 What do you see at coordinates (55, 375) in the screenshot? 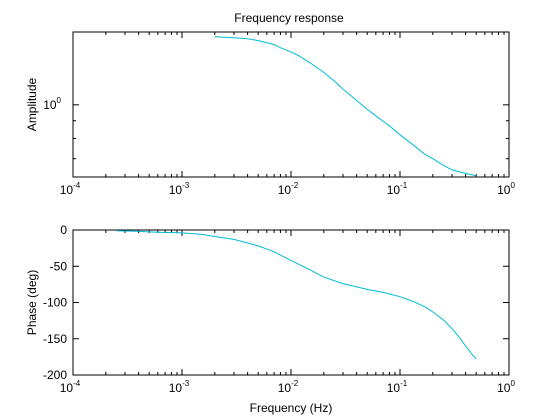
I see `y-tick-label: -200` at bounding box center [55, 375].